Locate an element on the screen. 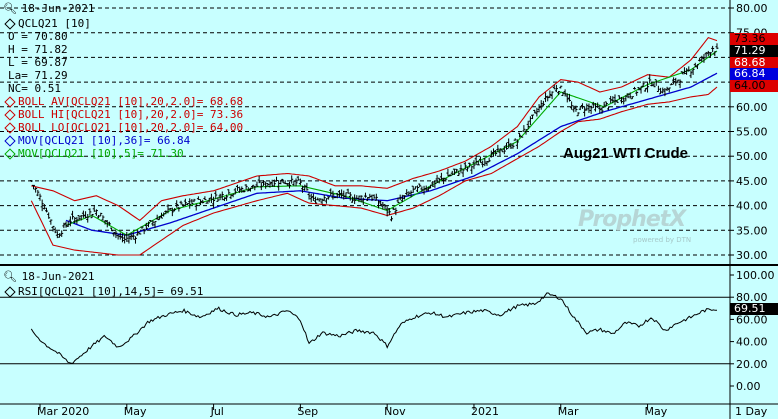 This screenshot has height=419, width=778. price-tag: 64.00 is located at coordinates (754, 86).